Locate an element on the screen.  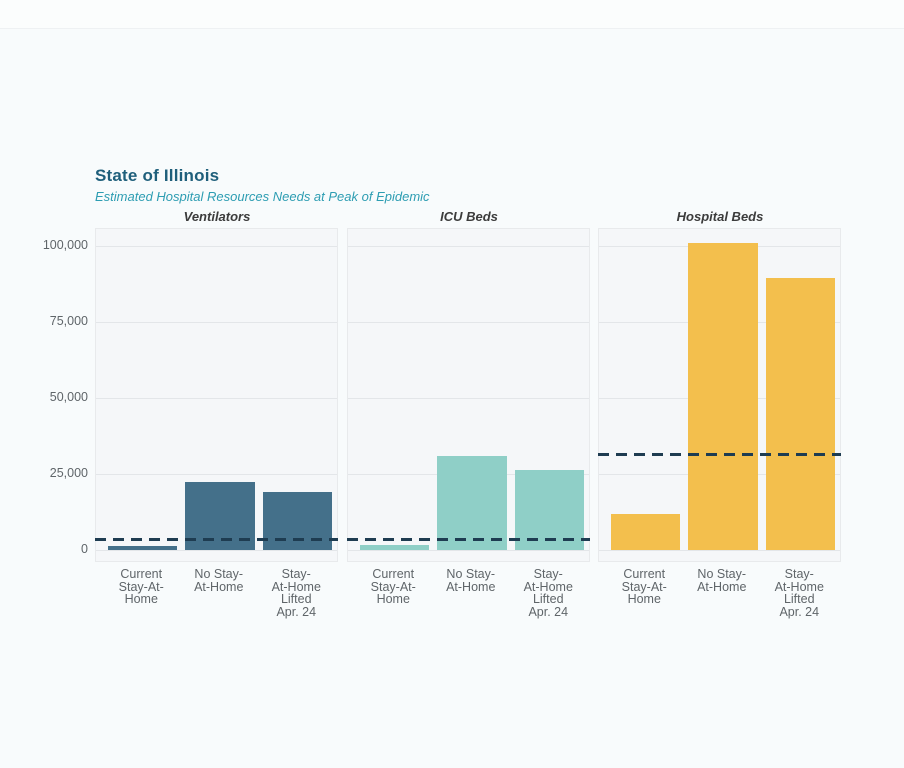
panel-hospital-beds is located at coordinates (719, 395).